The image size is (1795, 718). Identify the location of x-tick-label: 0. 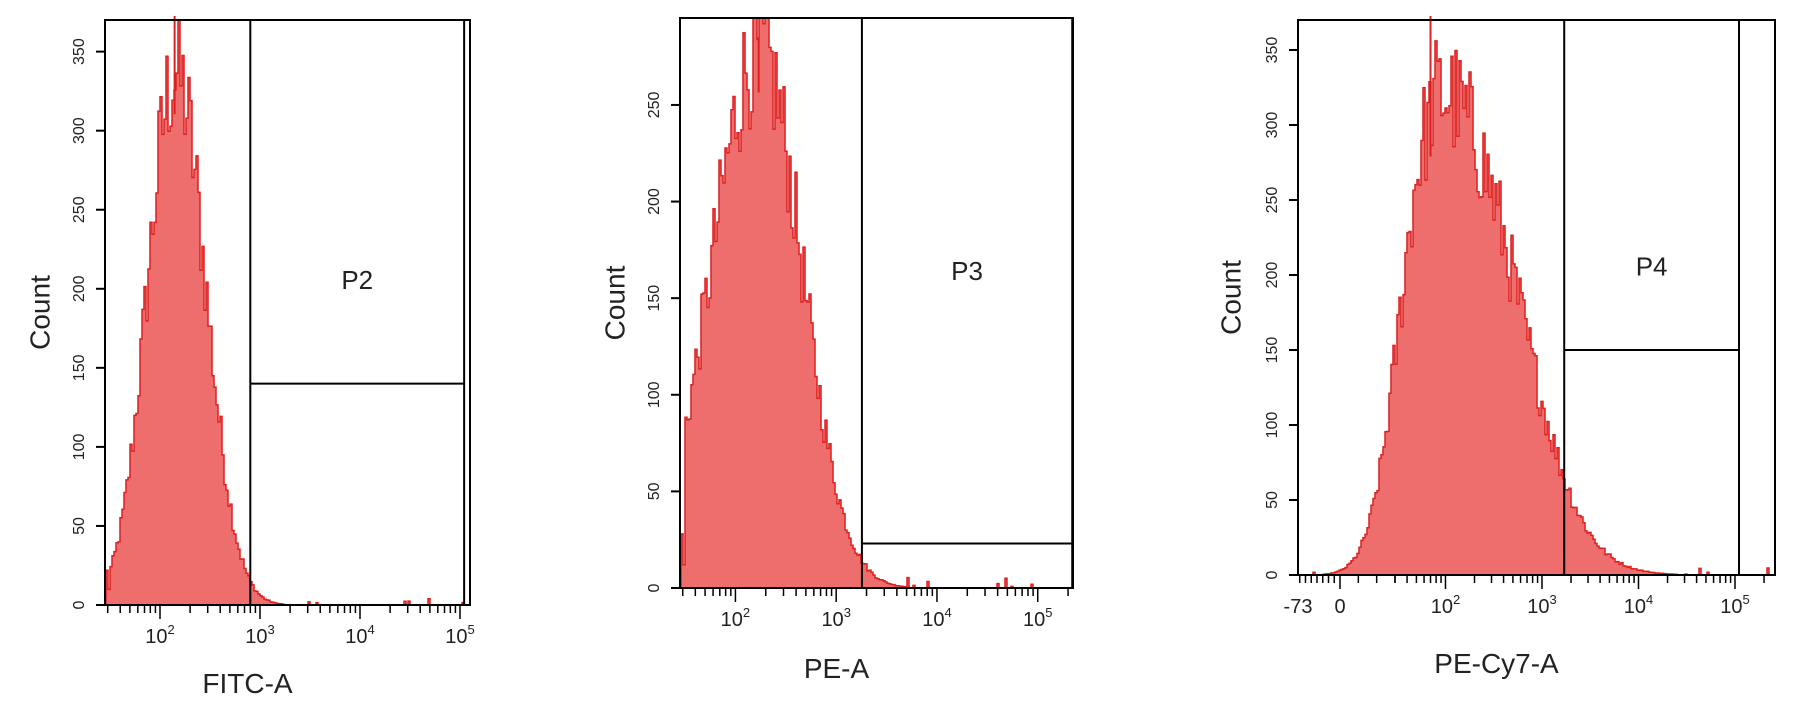
(1339, 607).